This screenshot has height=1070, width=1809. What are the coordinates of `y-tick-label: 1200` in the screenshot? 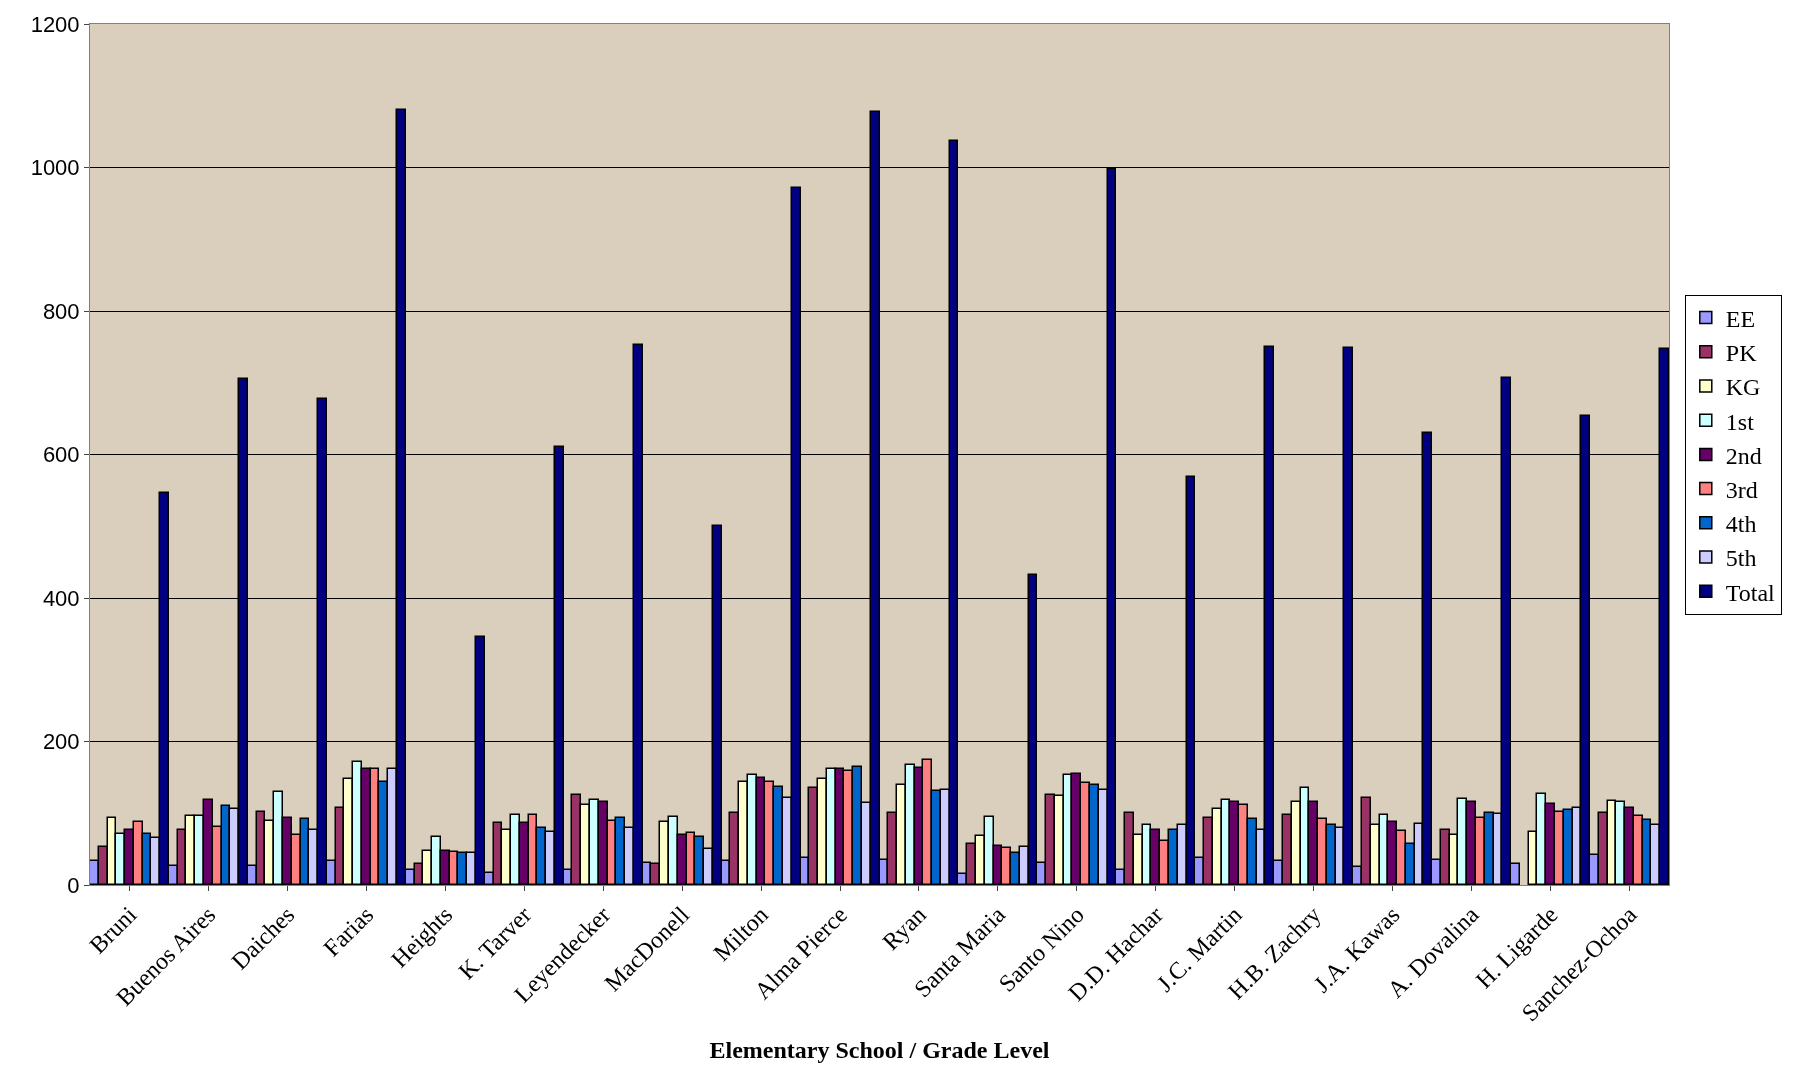 It's located at (55, 24).